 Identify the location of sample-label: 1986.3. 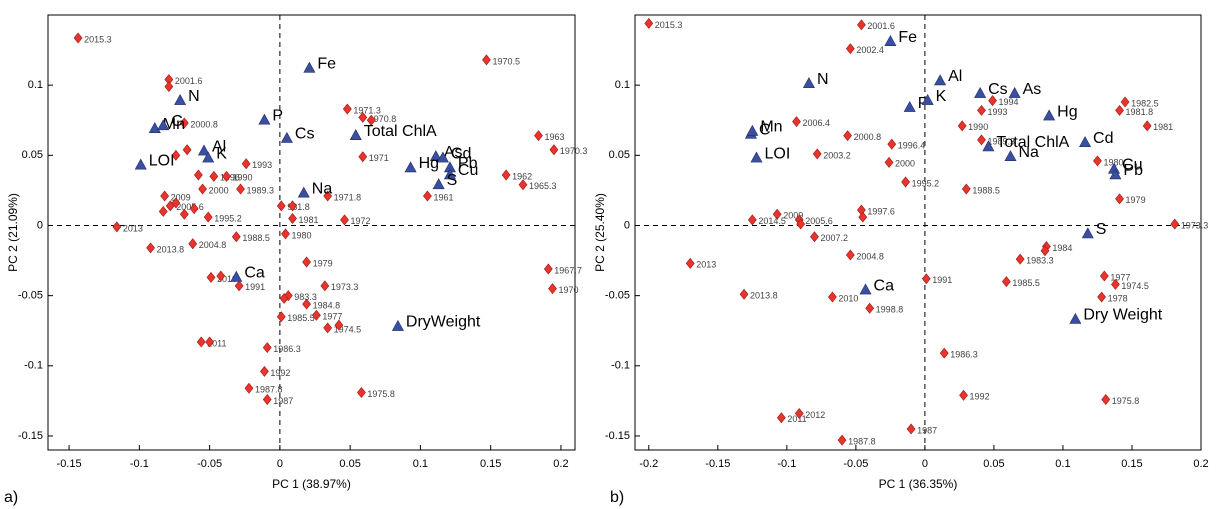
(964, 355).